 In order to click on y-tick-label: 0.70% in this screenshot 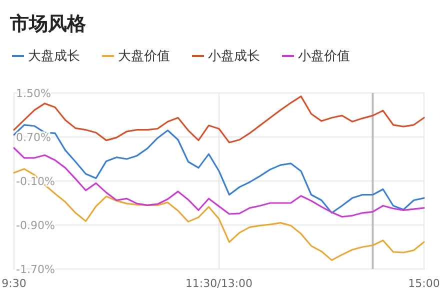, I will do `click(33, 137)`.